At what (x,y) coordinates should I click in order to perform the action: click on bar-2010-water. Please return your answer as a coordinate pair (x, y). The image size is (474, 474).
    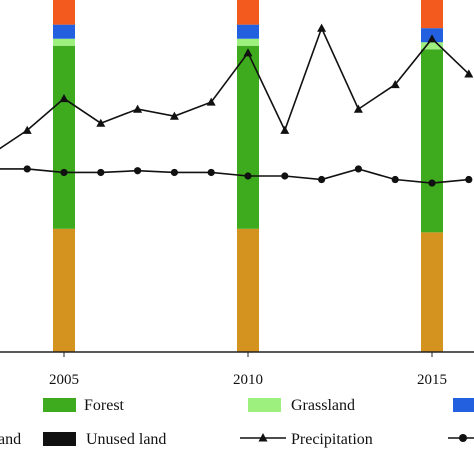
    Looking at the image, I should click on (248, 31).